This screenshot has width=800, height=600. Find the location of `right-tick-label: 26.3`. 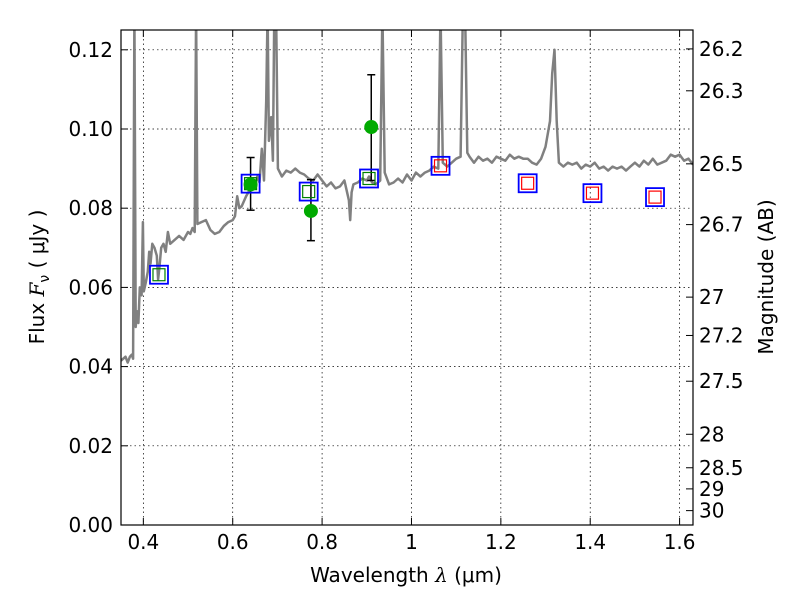

right-tick-label: 26.3 is located at coordinates (721, 91).